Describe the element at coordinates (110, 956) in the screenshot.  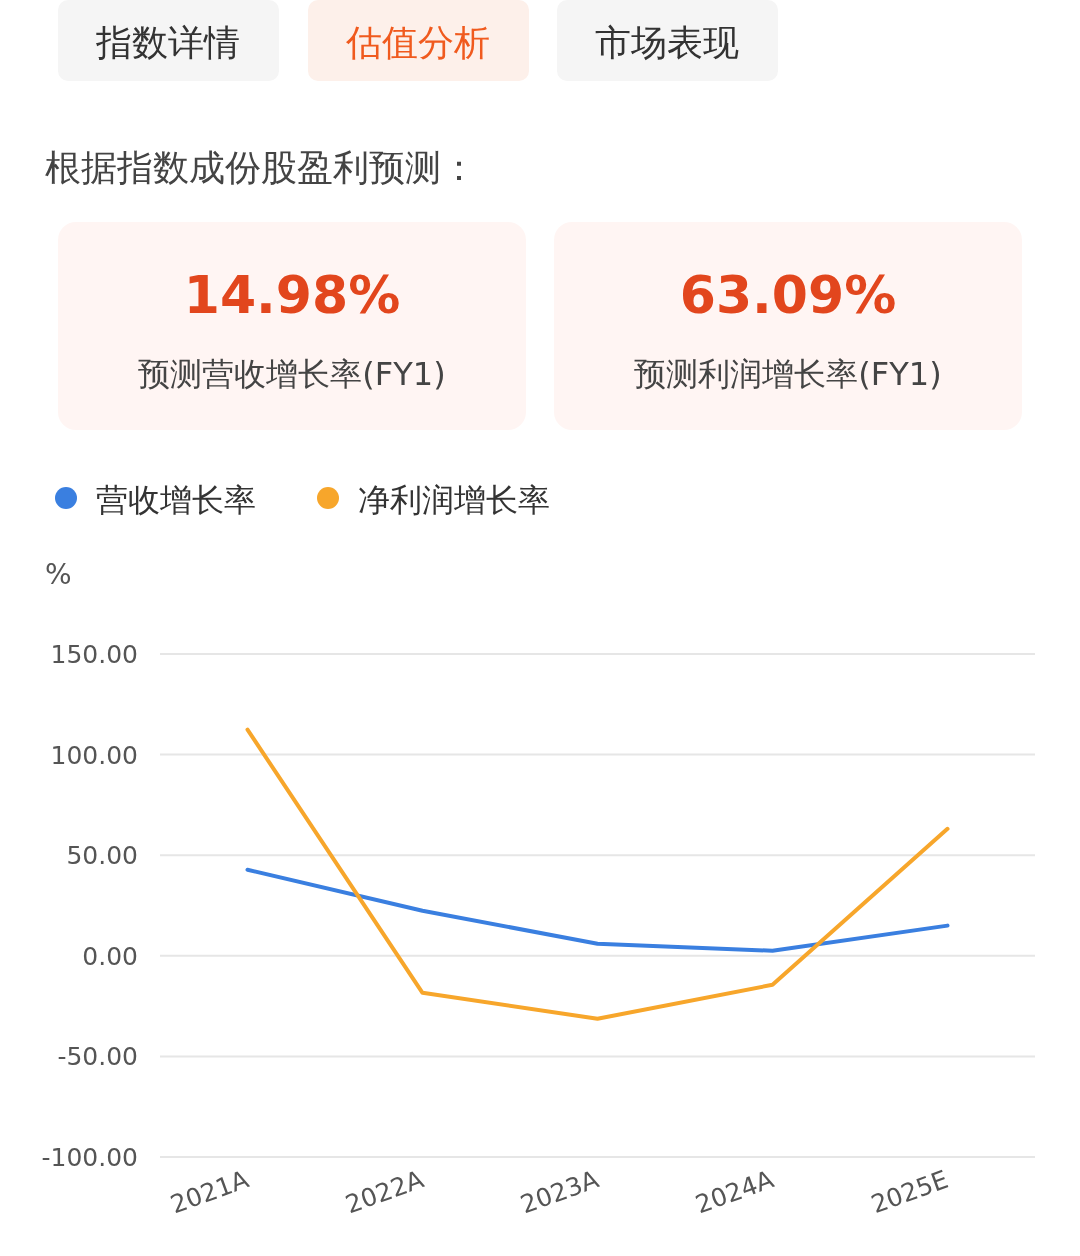
I see `y-tick-label: 0.00` at that location.